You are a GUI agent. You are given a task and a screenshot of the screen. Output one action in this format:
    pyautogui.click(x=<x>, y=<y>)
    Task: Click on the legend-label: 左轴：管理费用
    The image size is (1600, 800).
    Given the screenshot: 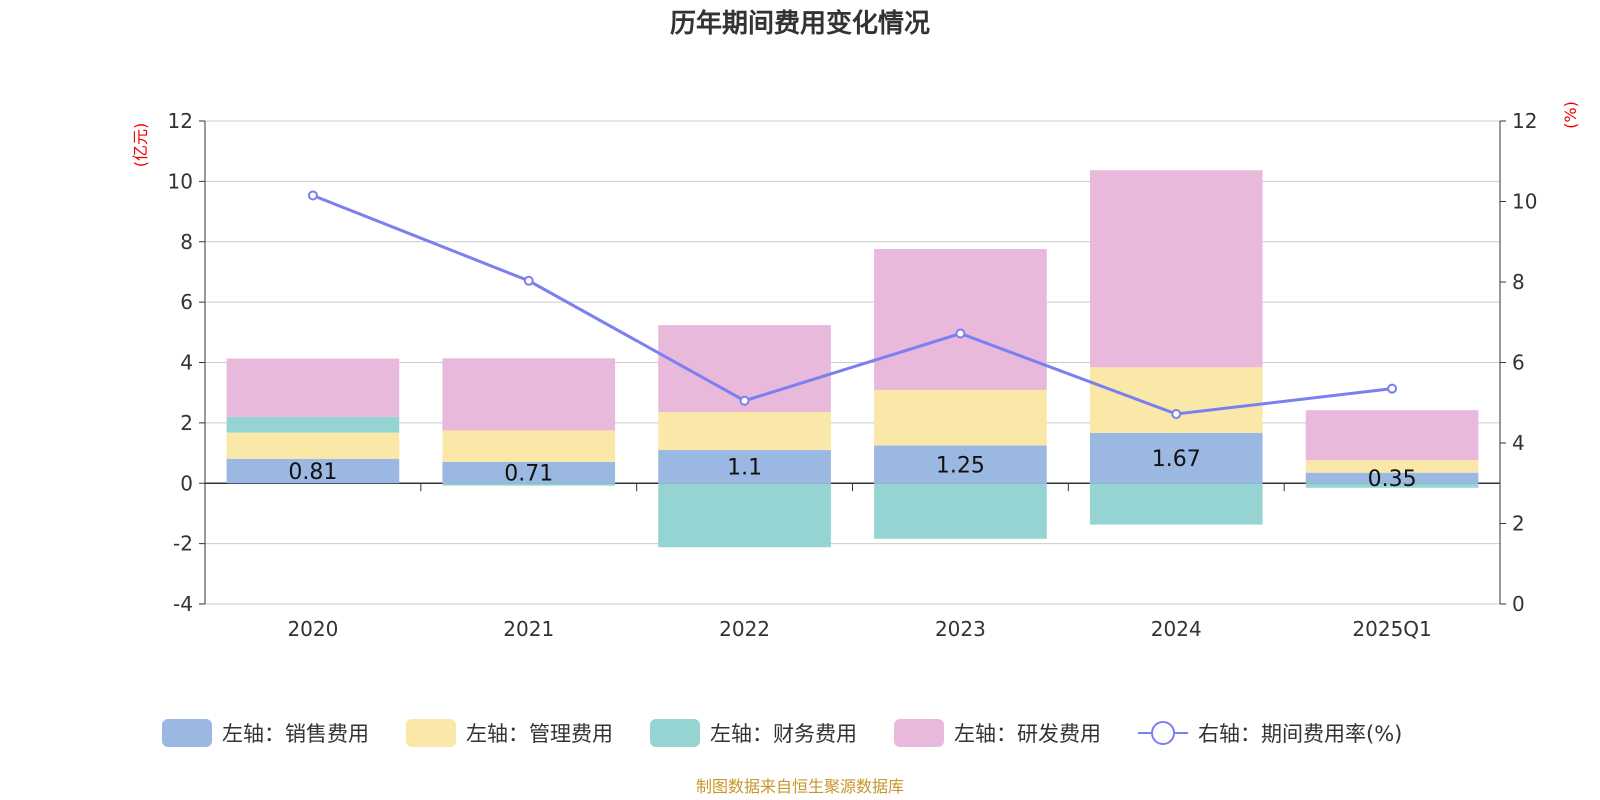 What is the action you would take?
    pyautogui.click(x=539, y=734)
    